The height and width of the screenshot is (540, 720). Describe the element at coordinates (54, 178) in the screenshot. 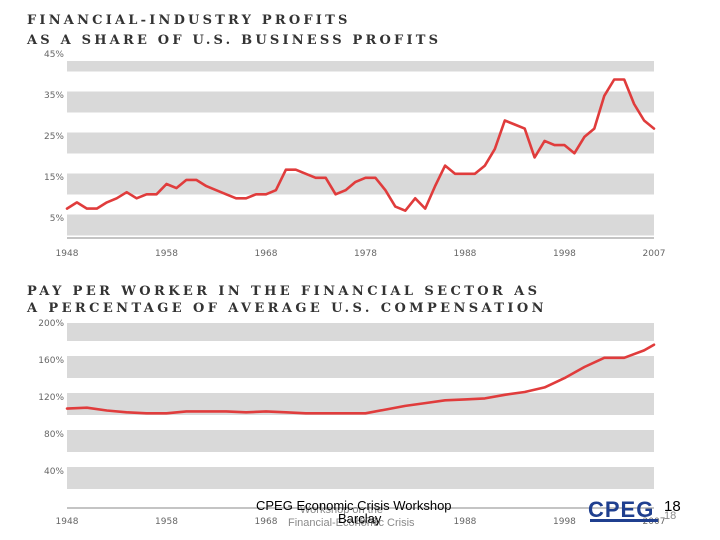

I see `chart1-y-tick-label: 15%` at that location.